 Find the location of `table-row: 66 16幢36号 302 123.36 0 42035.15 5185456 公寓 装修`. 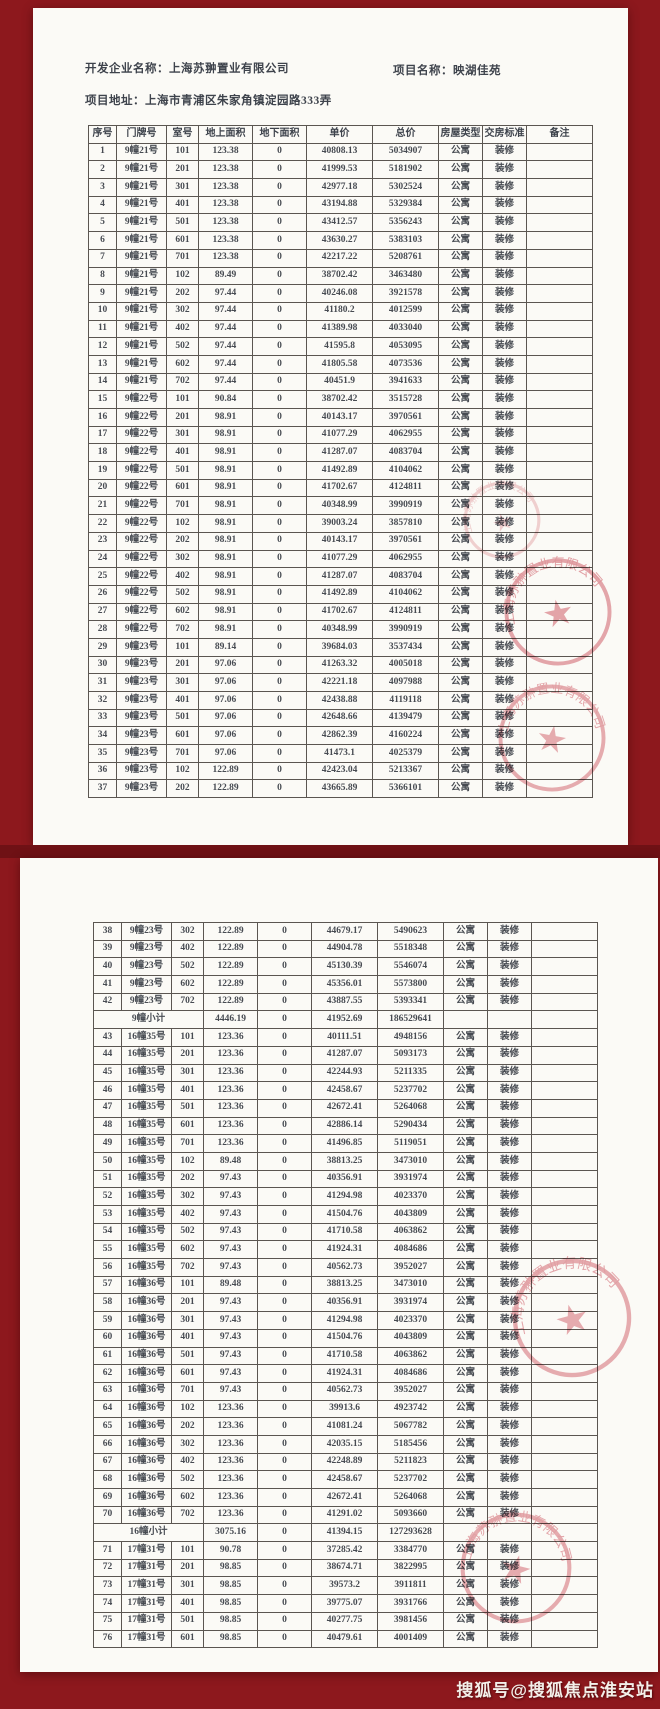

table-row: 66 16幢36号 302 123.36 0 42035.15 5185456 公寓 装修 is located at coordinates (345, 1444).